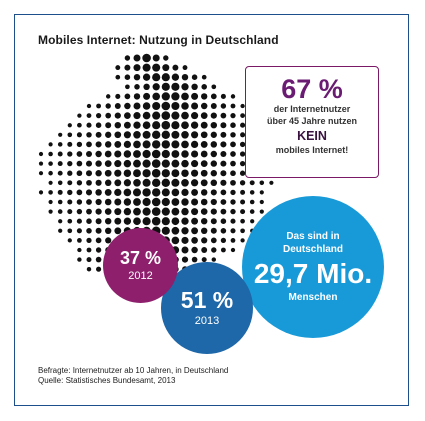 This screenshot has width=425, height=421. What do you see at coordinates (313, 297) in the screenshot?
I see `population-line-3: Menschen` at bounding box center [313, 297].